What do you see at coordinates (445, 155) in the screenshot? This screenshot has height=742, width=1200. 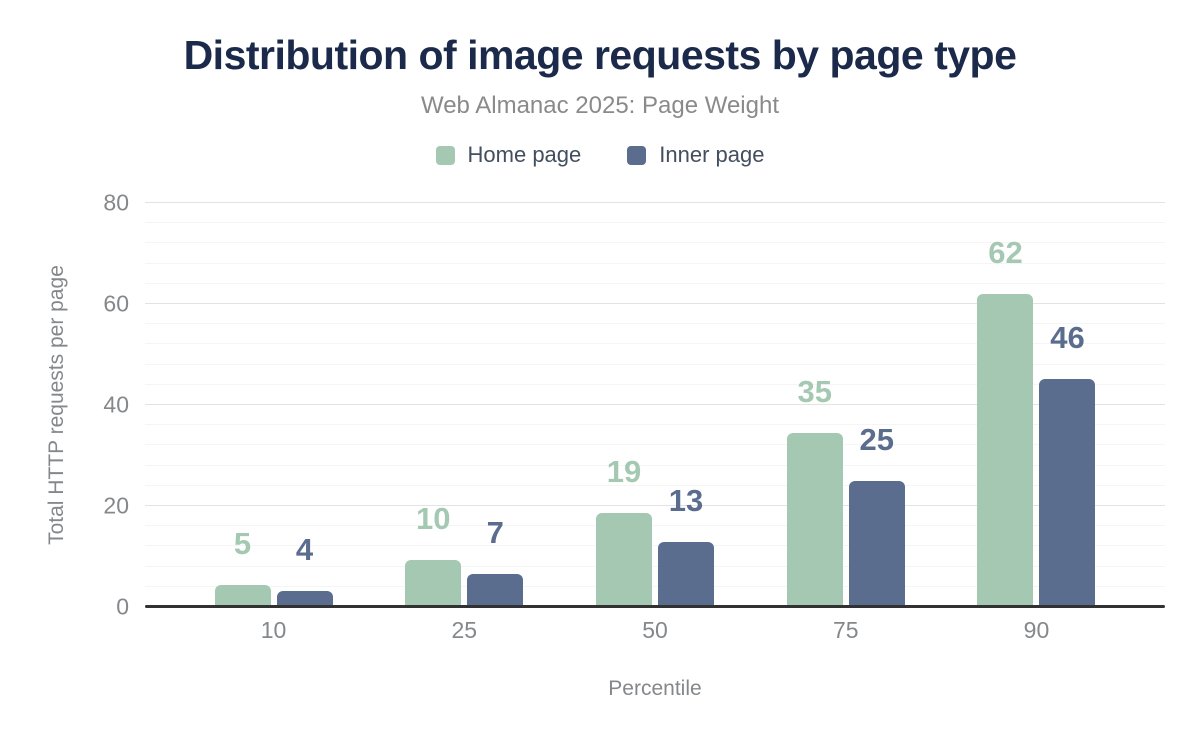 I see `legend-swatch-home-page` at bounding box center [445, 155].